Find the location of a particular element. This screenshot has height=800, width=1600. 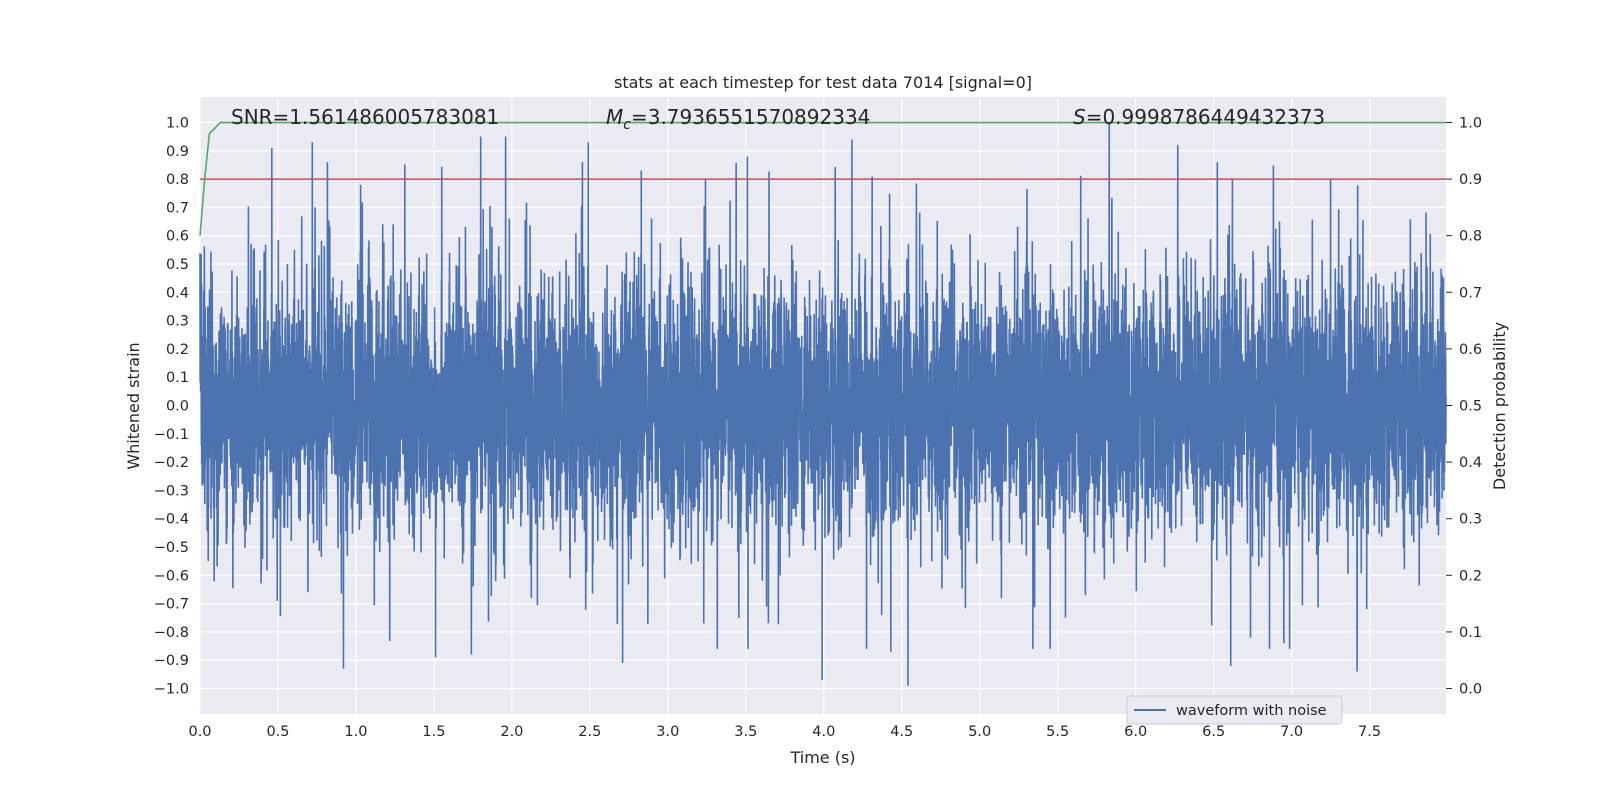

chirp-mass-symbol: M is located at coordinates (614, 117).